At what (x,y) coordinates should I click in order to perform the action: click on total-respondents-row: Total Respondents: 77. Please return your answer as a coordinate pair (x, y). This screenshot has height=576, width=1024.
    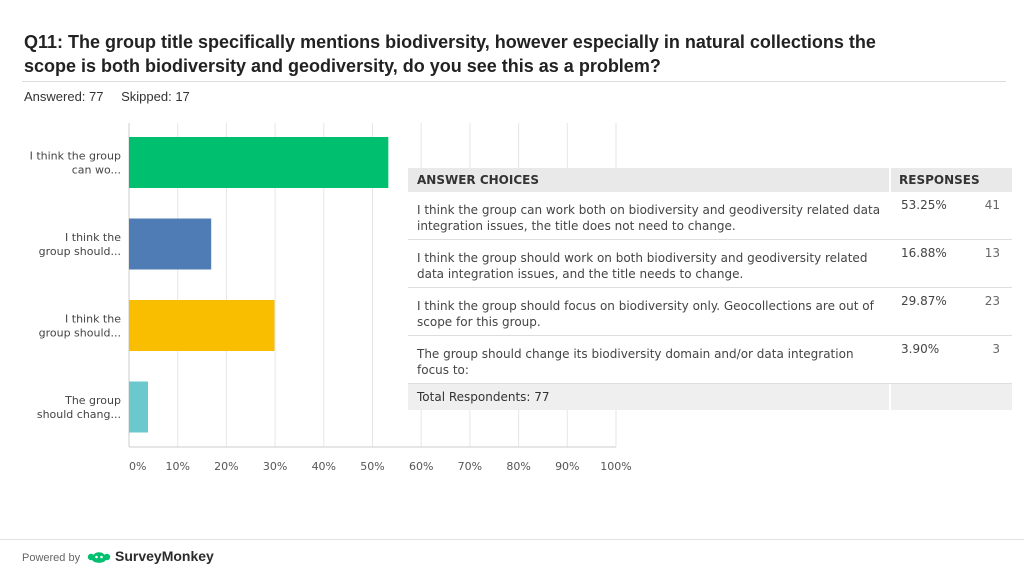
    Looking at the image, I should click on (710, 397).